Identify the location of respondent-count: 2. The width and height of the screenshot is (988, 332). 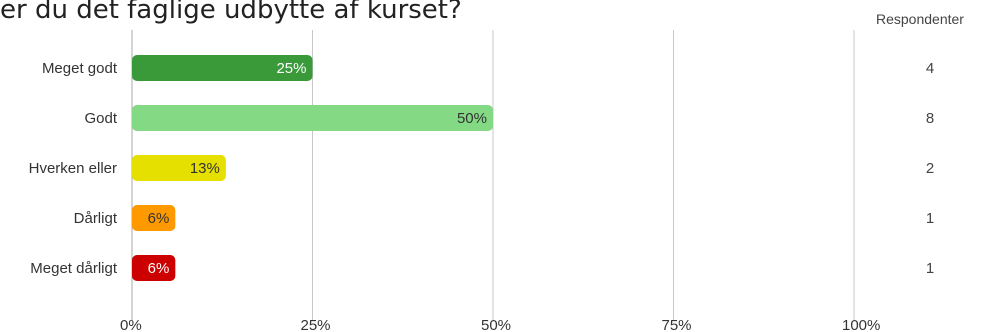
(930, 168).